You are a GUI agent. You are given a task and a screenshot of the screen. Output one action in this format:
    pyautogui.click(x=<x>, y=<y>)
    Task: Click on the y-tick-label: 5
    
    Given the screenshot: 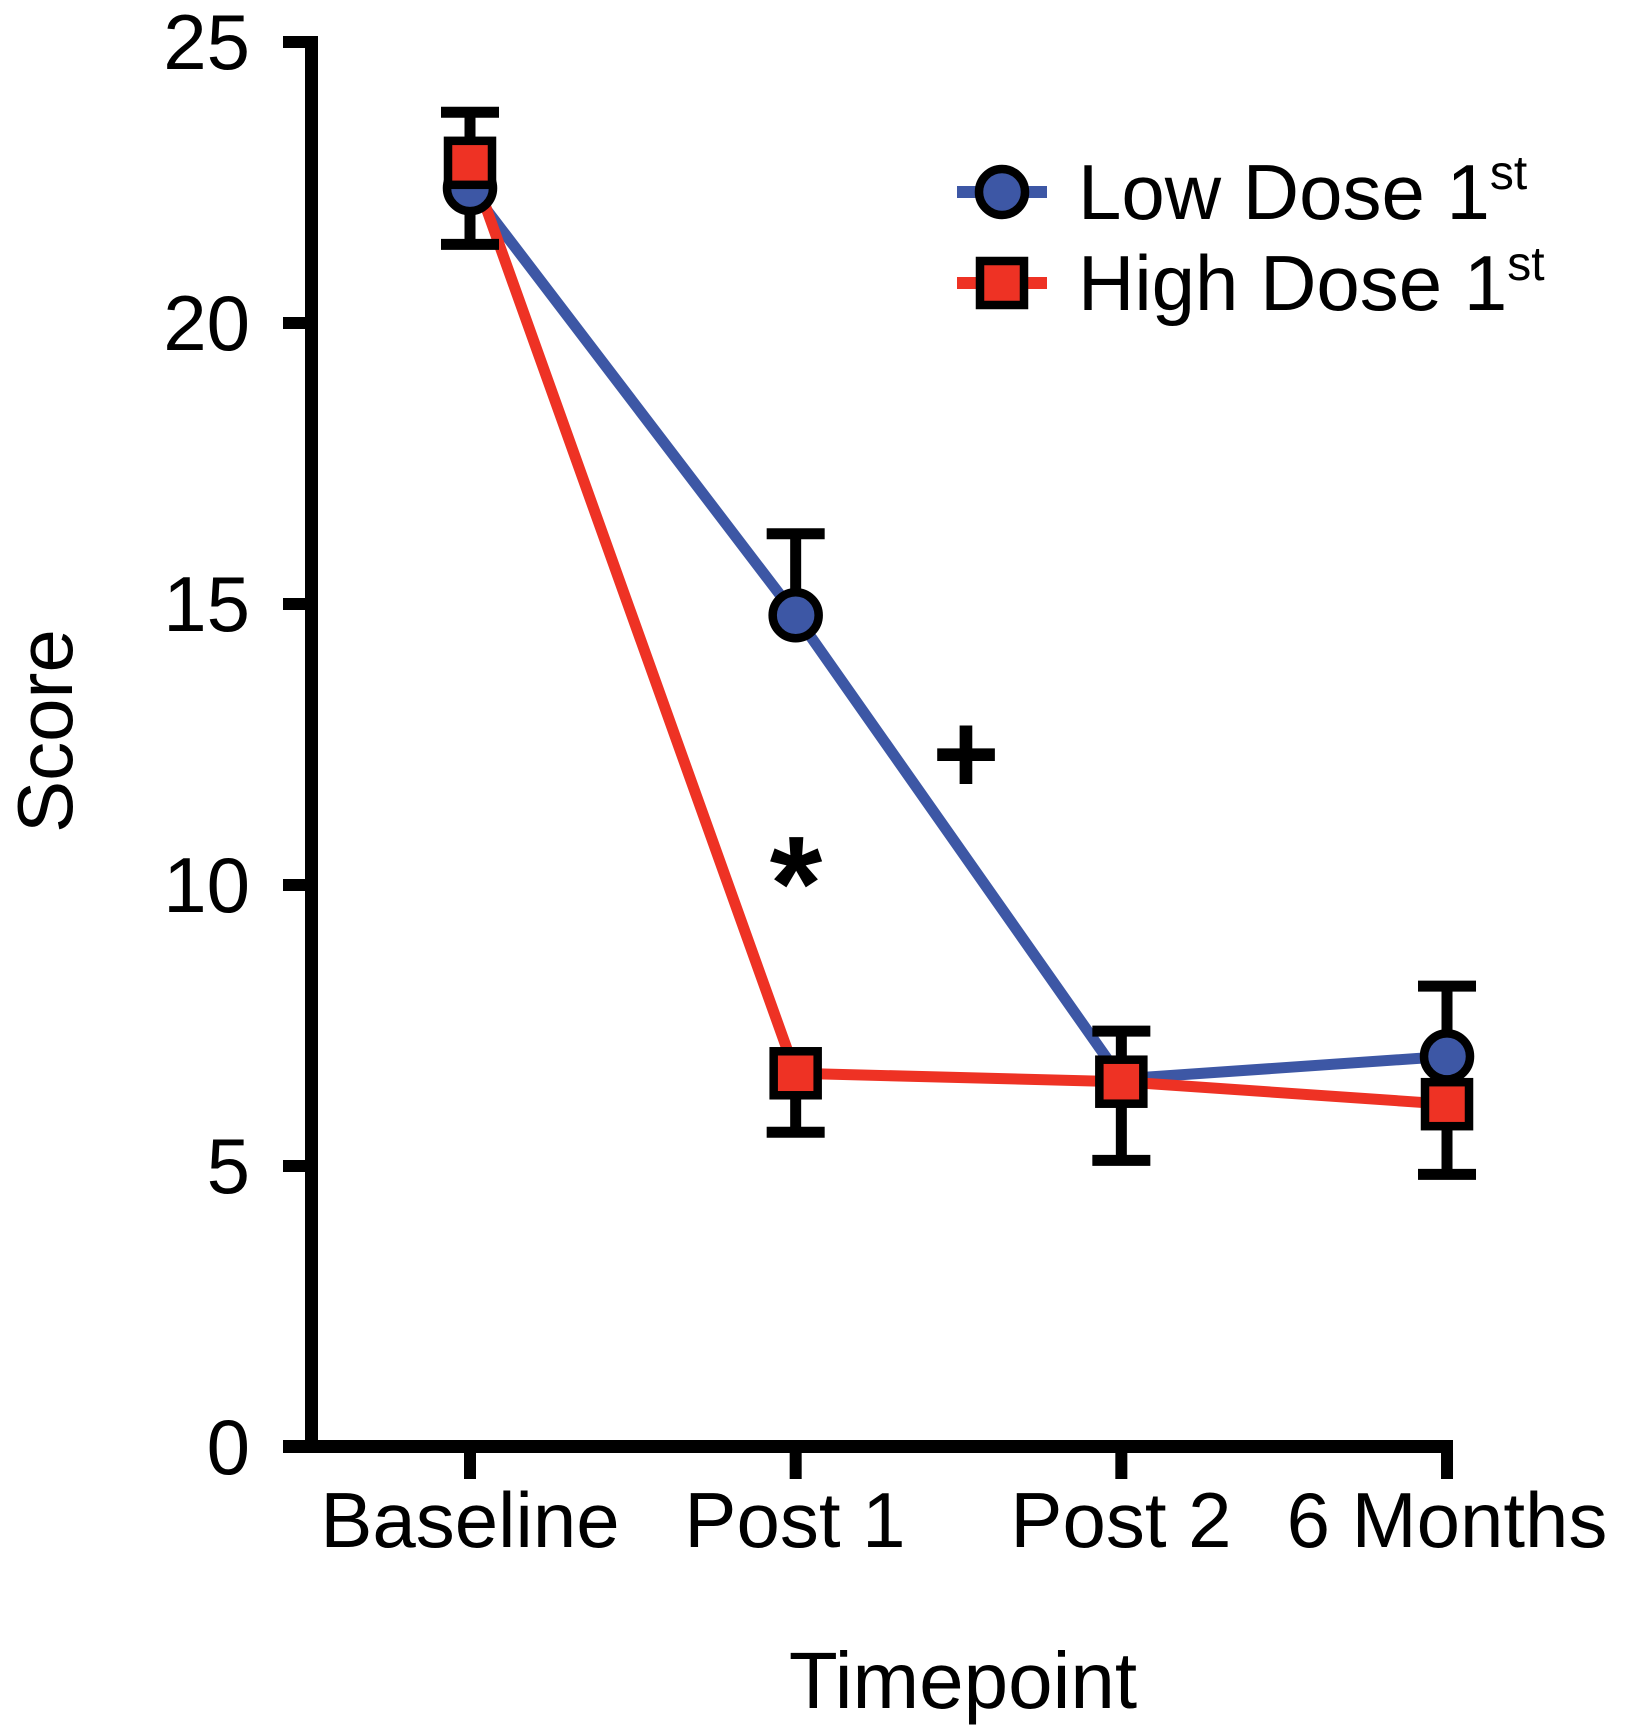 What is the action you would take?
    pyautogui.click(x=228, y=1166)
    